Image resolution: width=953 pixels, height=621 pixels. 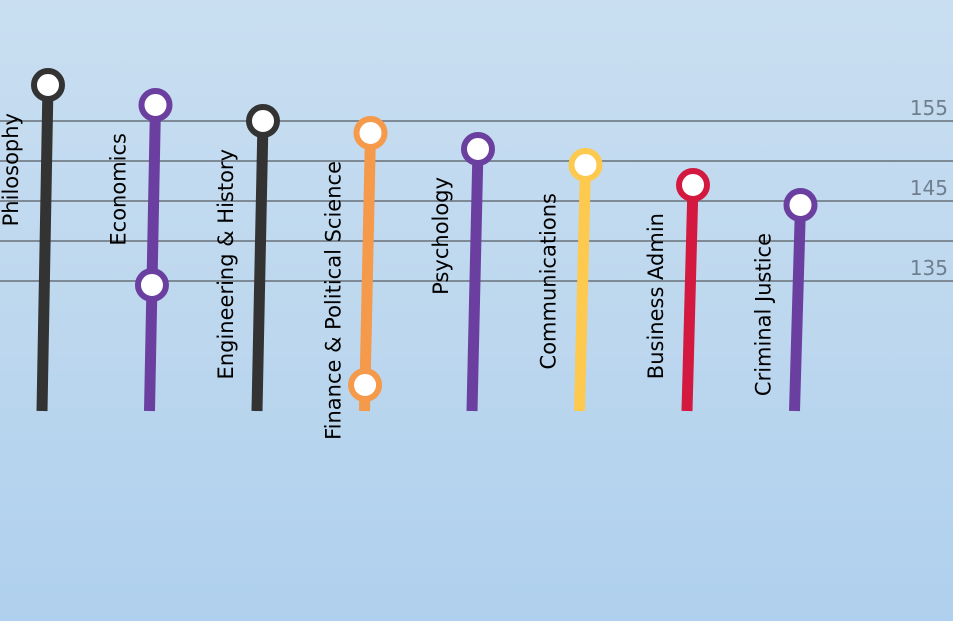 What do you see at coordinates (45, 248) in the screenshot?
I see `series-line-philosophy` at bounding box center [45, 248].